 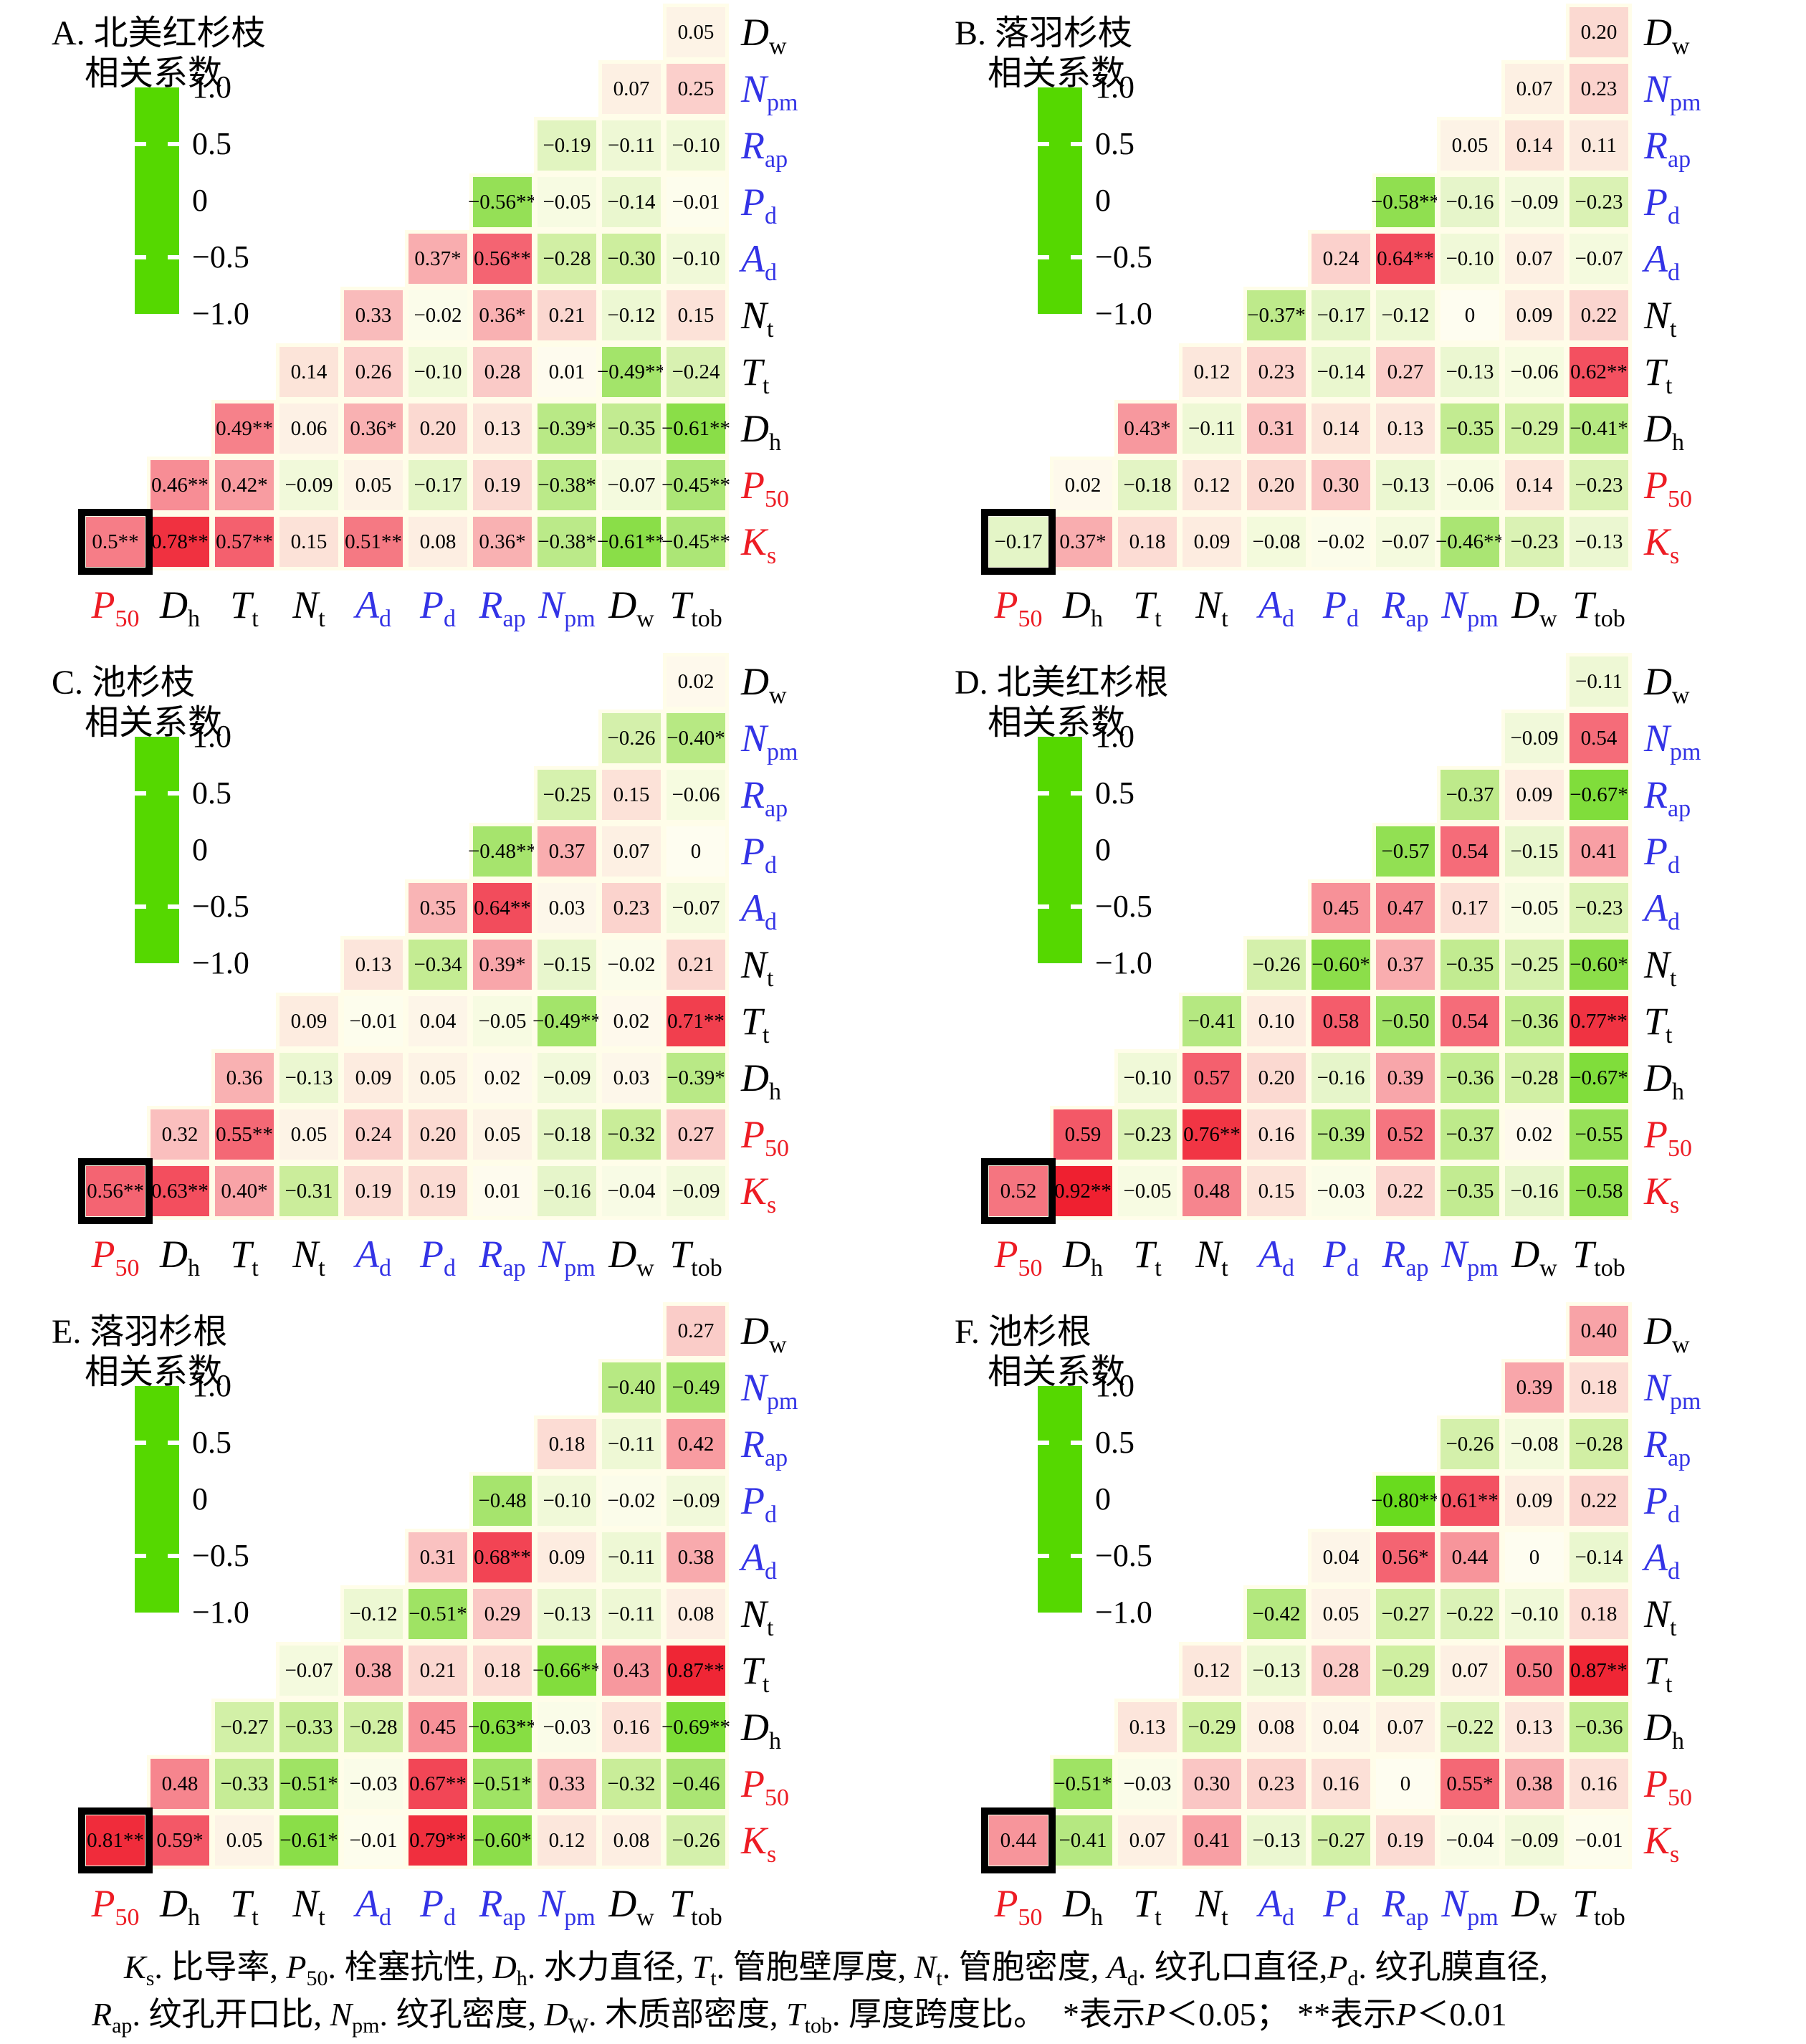 What do you see at coordinates (179, 542) in the screenshot?
I see `matrix-cell: 0.78**` at bounding box center [179, 542].